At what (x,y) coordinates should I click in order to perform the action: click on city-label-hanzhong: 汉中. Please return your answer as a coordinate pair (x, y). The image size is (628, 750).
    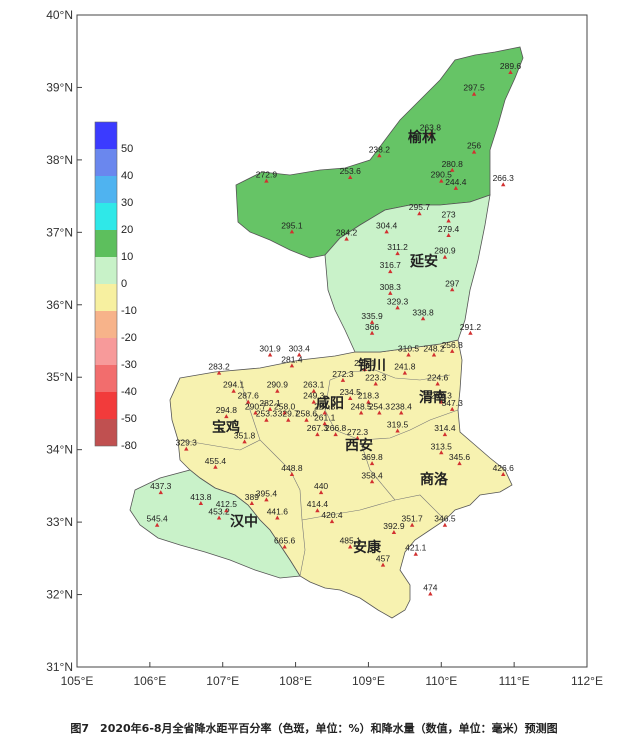
    Looking at the image, I should click on (244, 521).